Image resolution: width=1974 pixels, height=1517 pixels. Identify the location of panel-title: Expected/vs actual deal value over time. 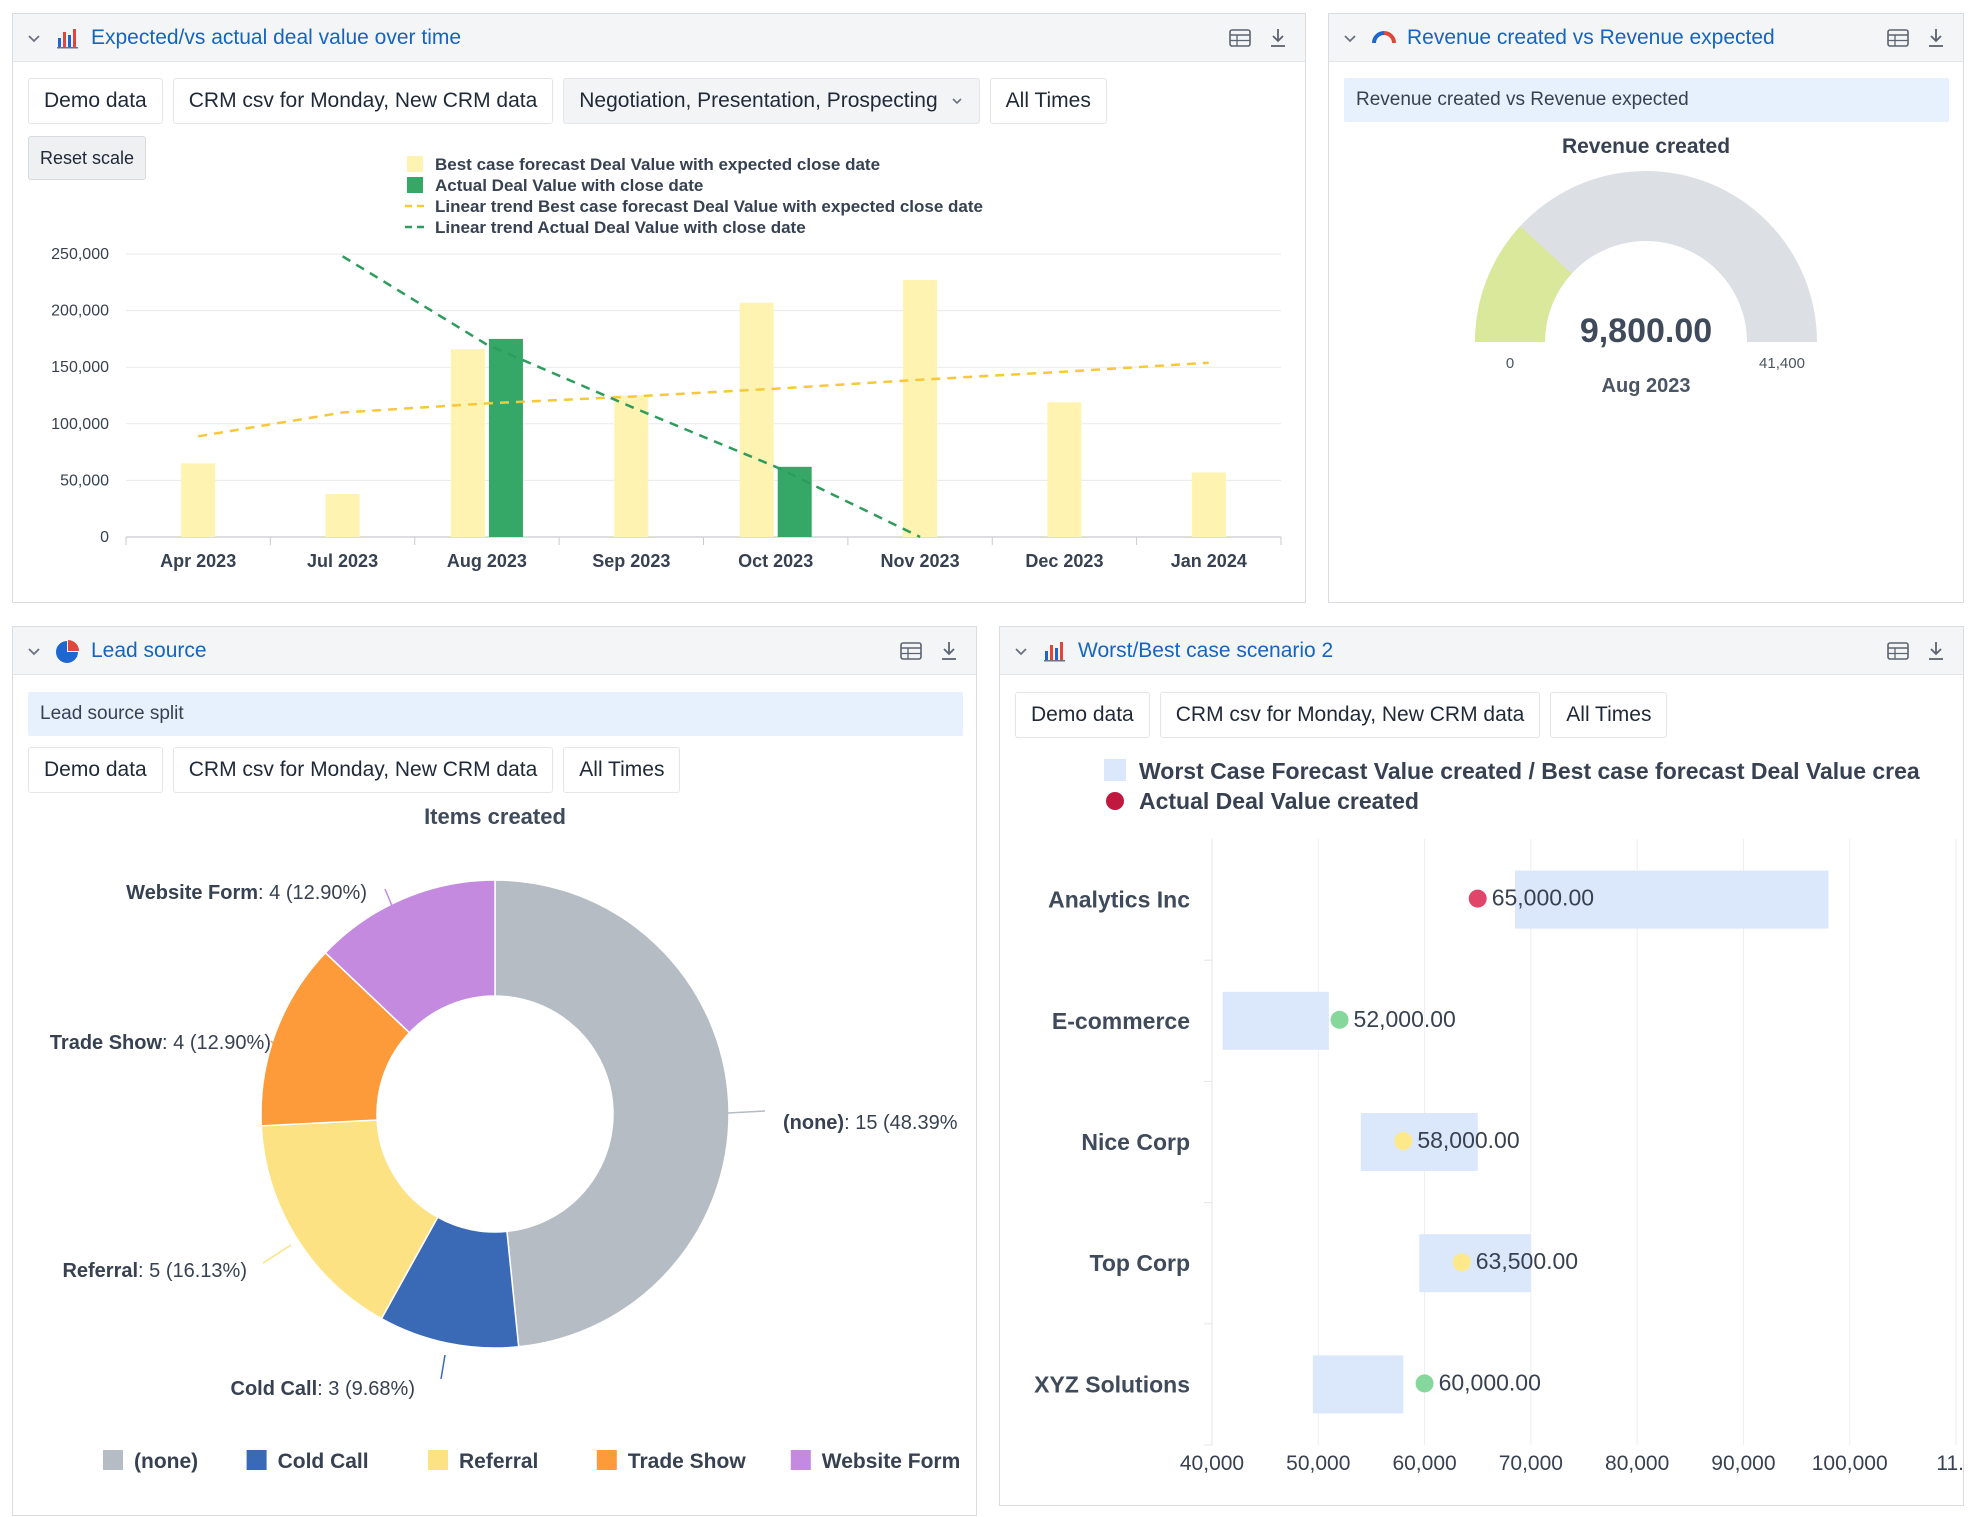
(276, 37).